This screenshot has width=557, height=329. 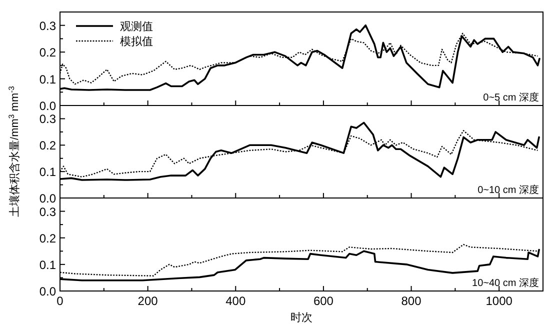 What do you see at coordinates (236, 301) in the screenshot?
I see `x-tick-label: 400` at bounding box center [236, 301].